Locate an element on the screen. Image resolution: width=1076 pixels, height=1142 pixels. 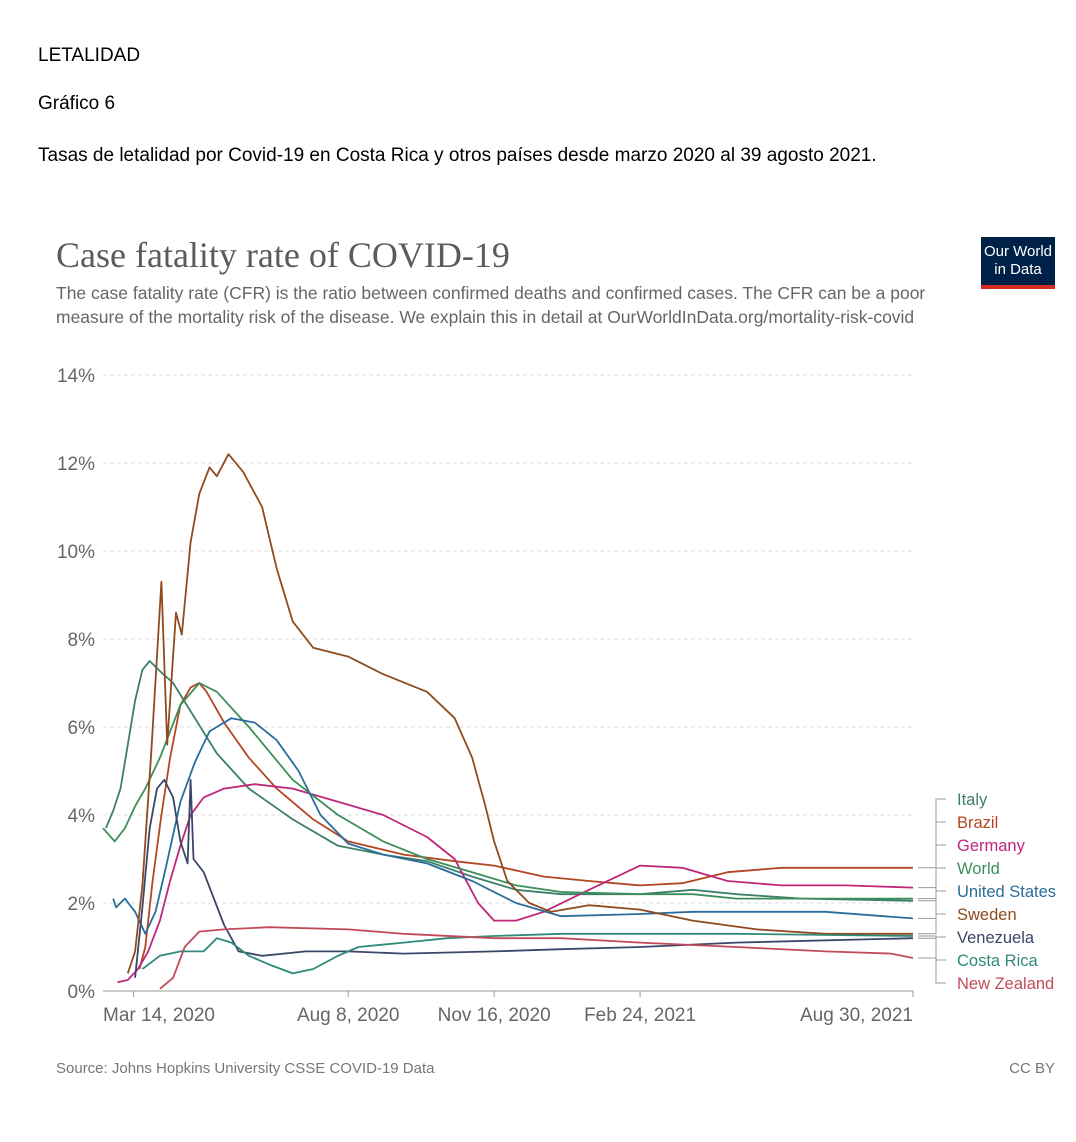
series-line-united-states is located at coordinates (513, 826).